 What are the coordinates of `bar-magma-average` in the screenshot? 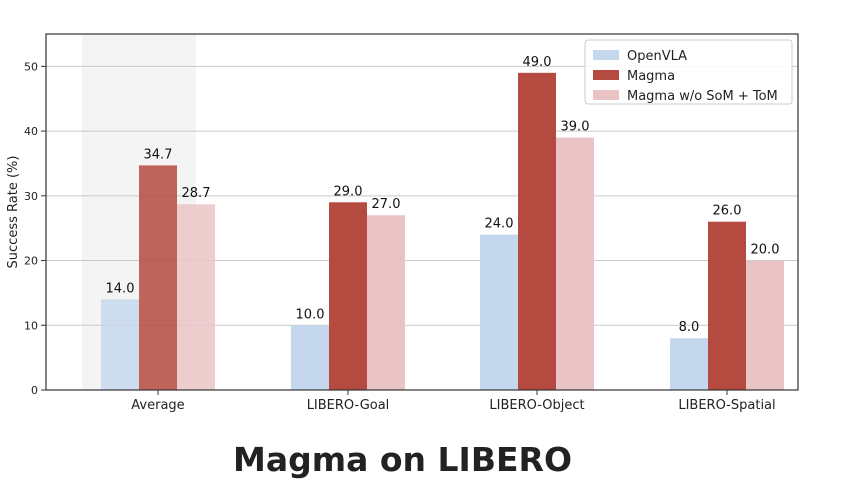 It's located at (158, 277).